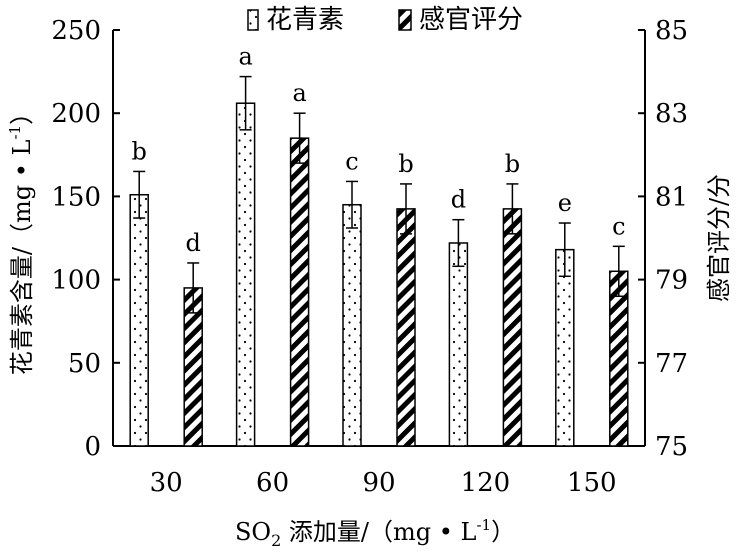 This screenshot has width=741, height=552. I want to click on right-tick-label: 79, so click(671, 281).